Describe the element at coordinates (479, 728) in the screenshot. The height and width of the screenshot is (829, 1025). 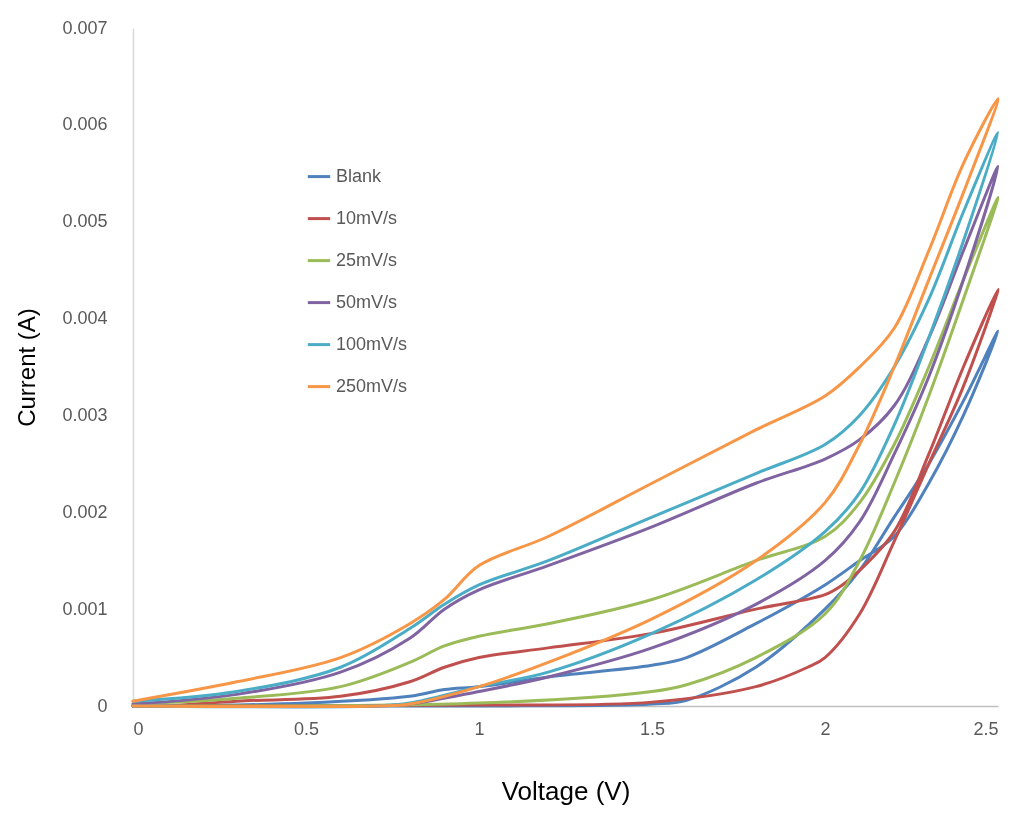
I see `x-tick-label: 1` at that location.